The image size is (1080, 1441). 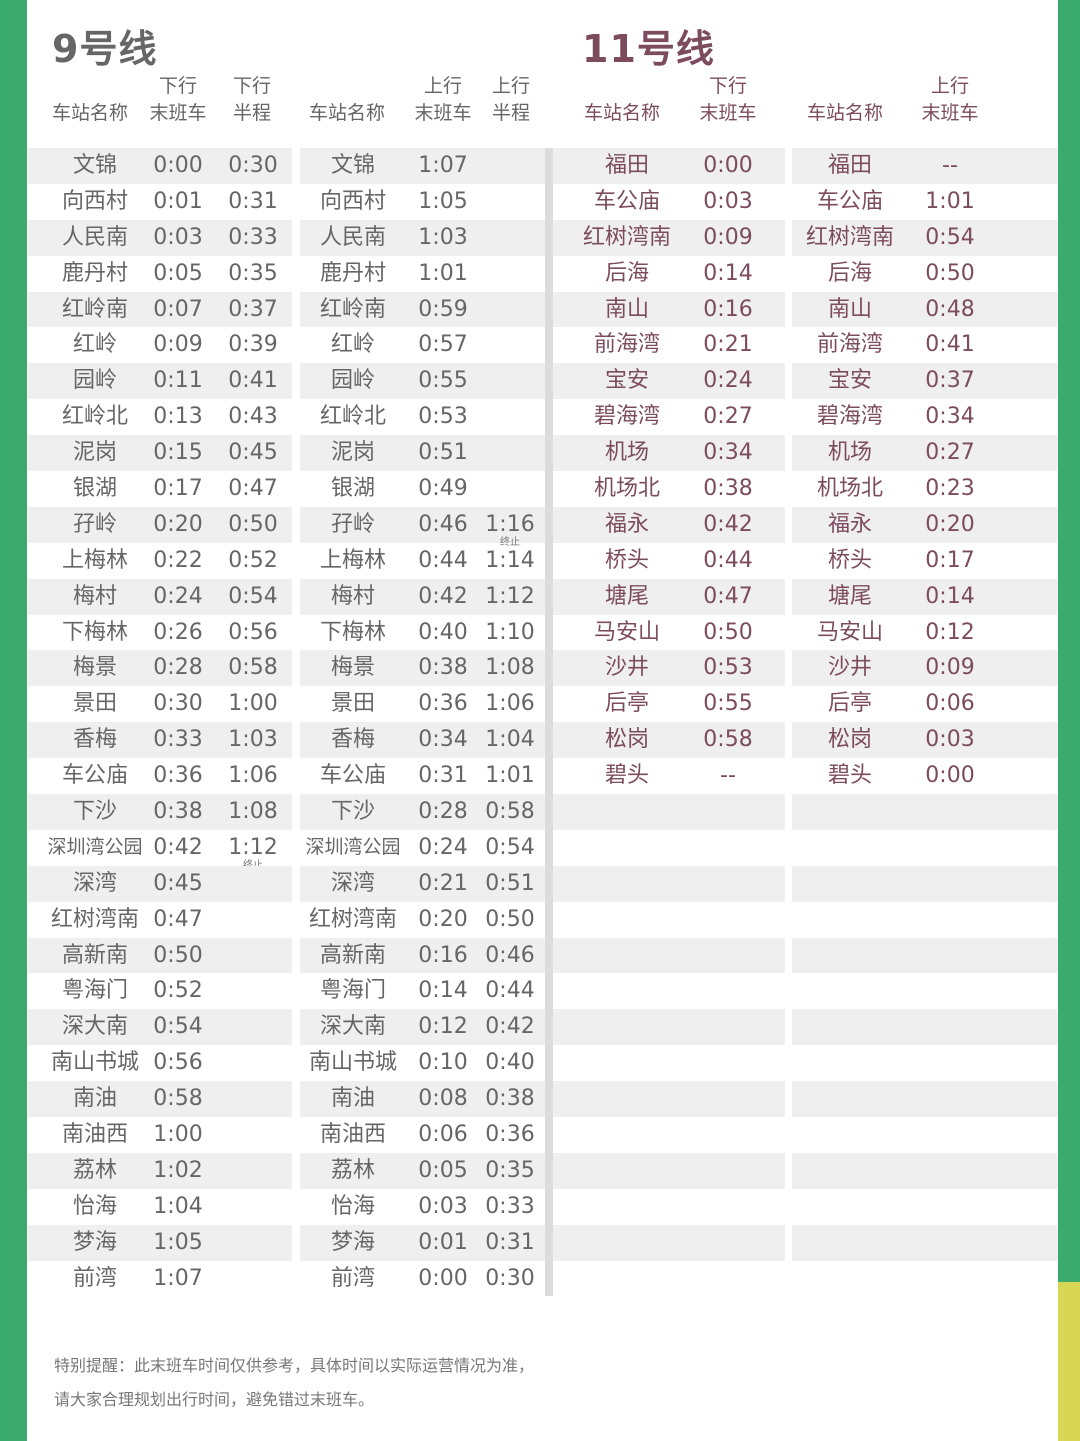 I want to click on table-row: 深湾 0:45, so click(x=160, y=883).